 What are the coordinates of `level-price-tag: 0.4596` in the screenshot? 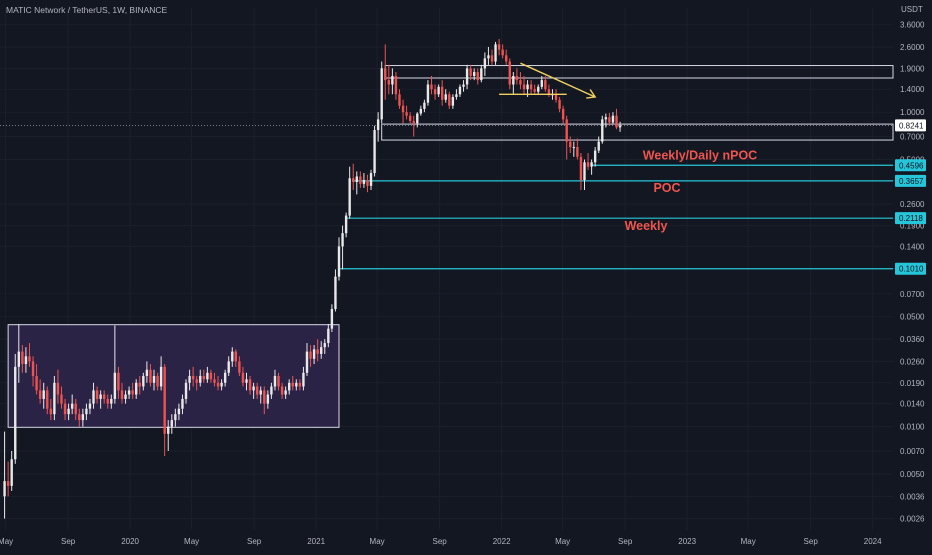 It's located at (911, 165).